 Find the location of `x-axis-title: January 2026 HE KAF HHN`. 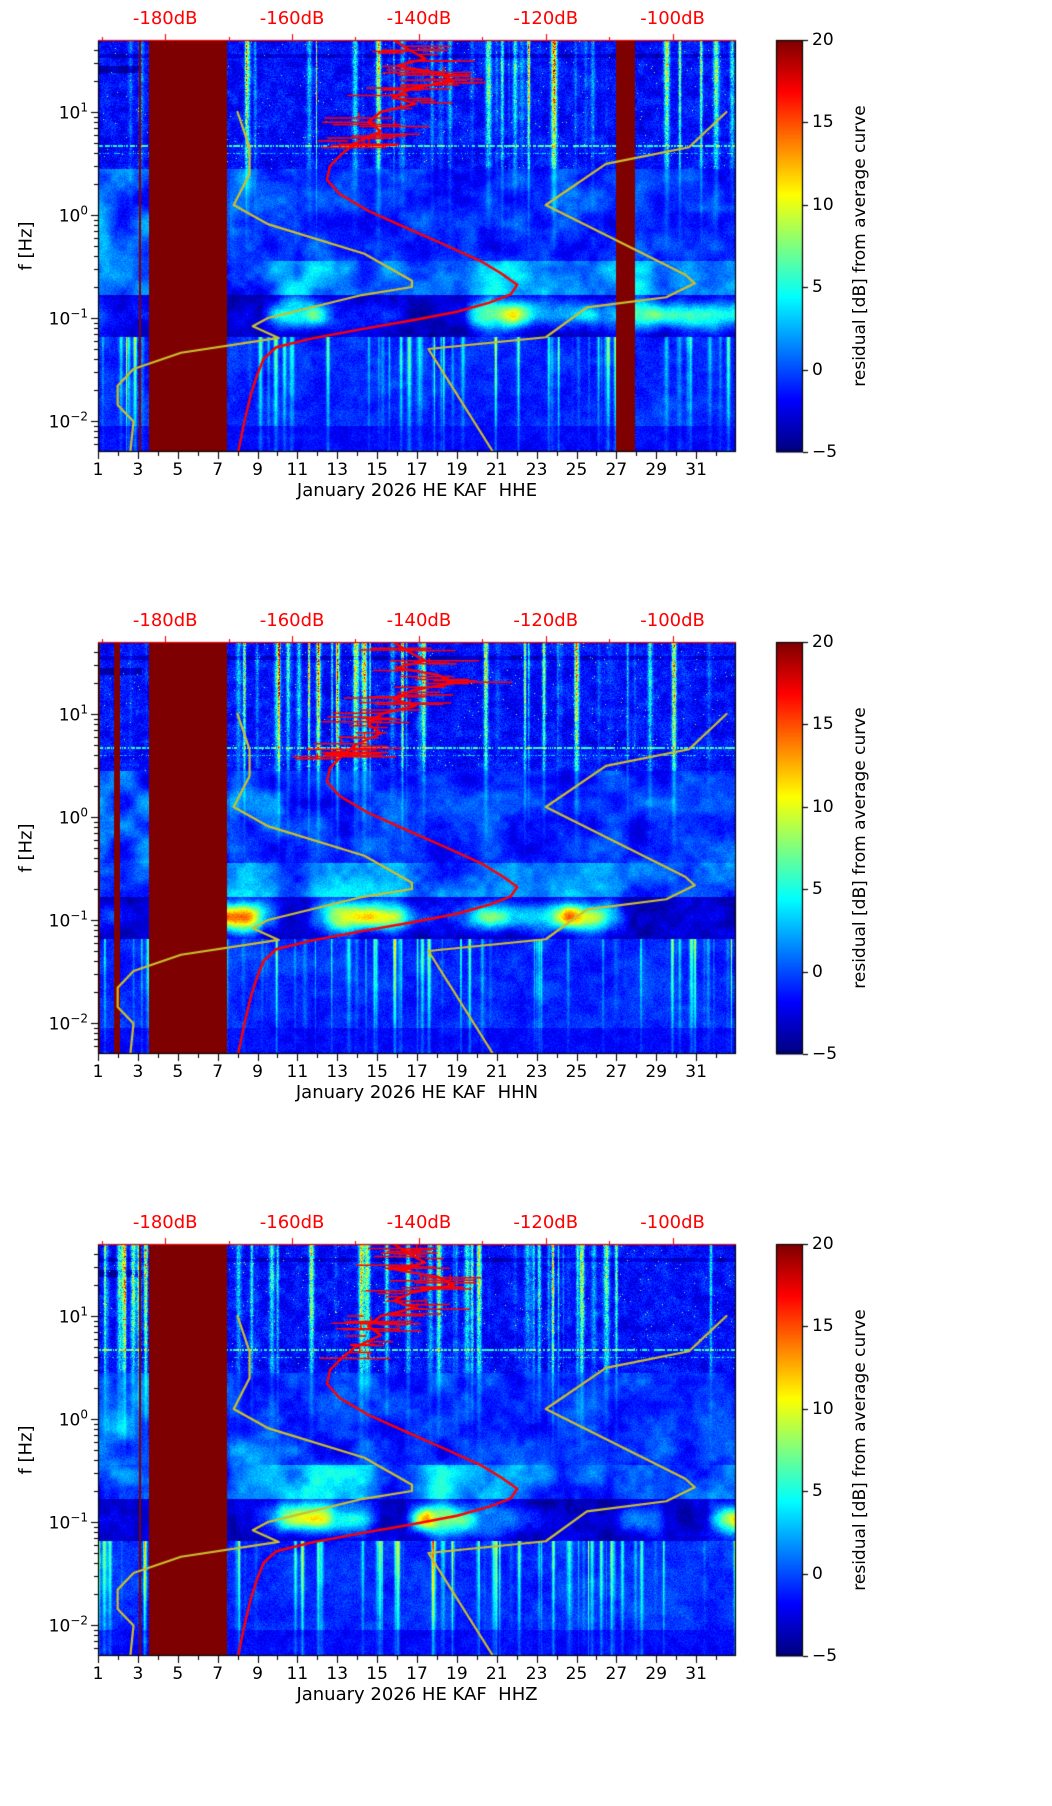

x-axis-title: January 2026 HE KAF HHN is located at coordinates (417, 1092).